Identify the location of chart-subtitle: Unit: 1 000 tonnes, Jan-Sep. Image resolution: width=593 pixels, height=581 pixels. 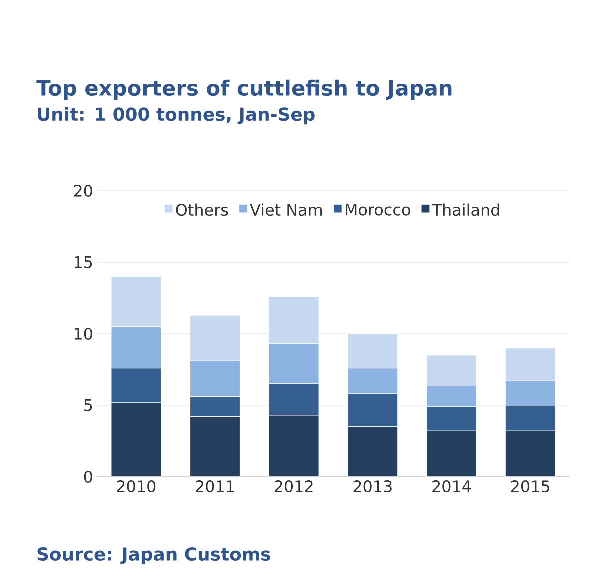
(176, 116).